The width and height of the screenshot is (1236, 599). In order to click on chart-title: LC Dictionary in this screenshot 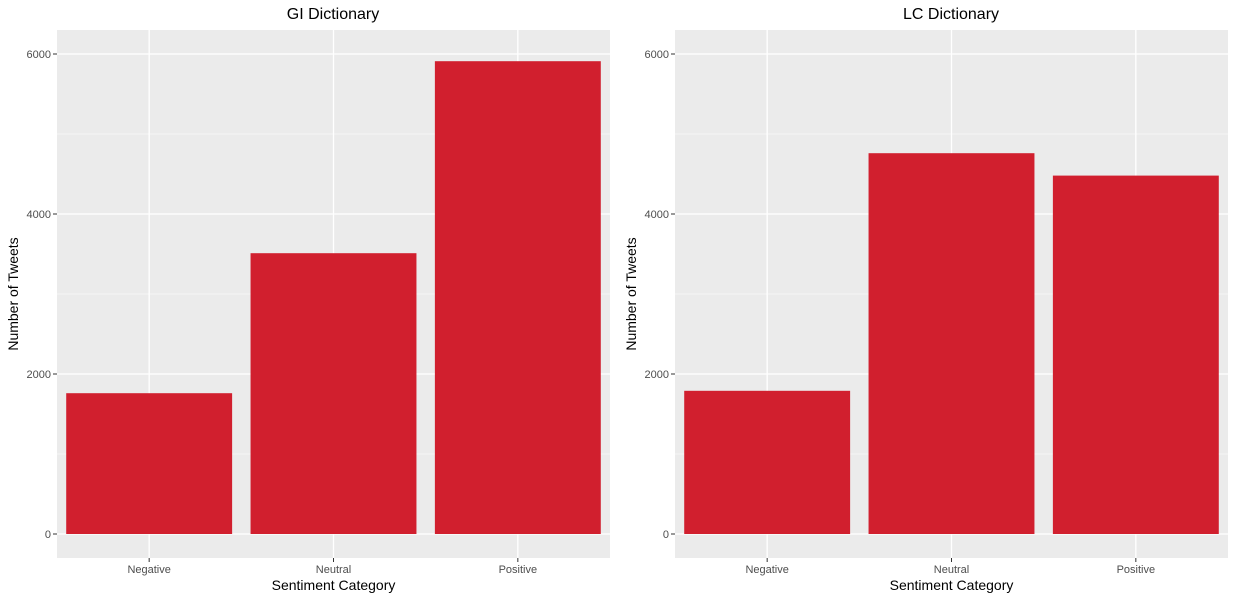, I will do `click(951, 14)`.